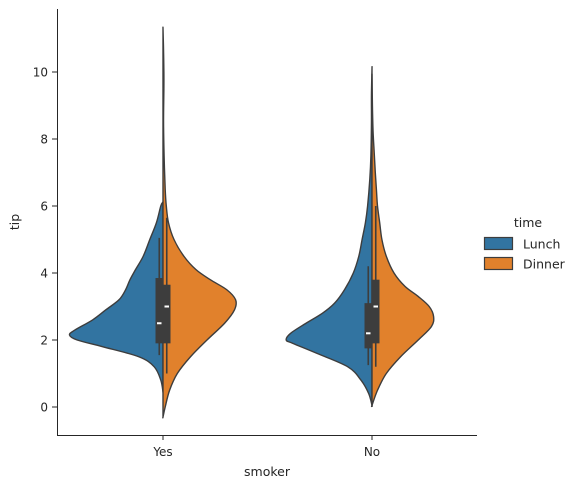  Describe the element at coordinates (44, 140) in the screenshot. I see `y-tick-label: 8` at that location.